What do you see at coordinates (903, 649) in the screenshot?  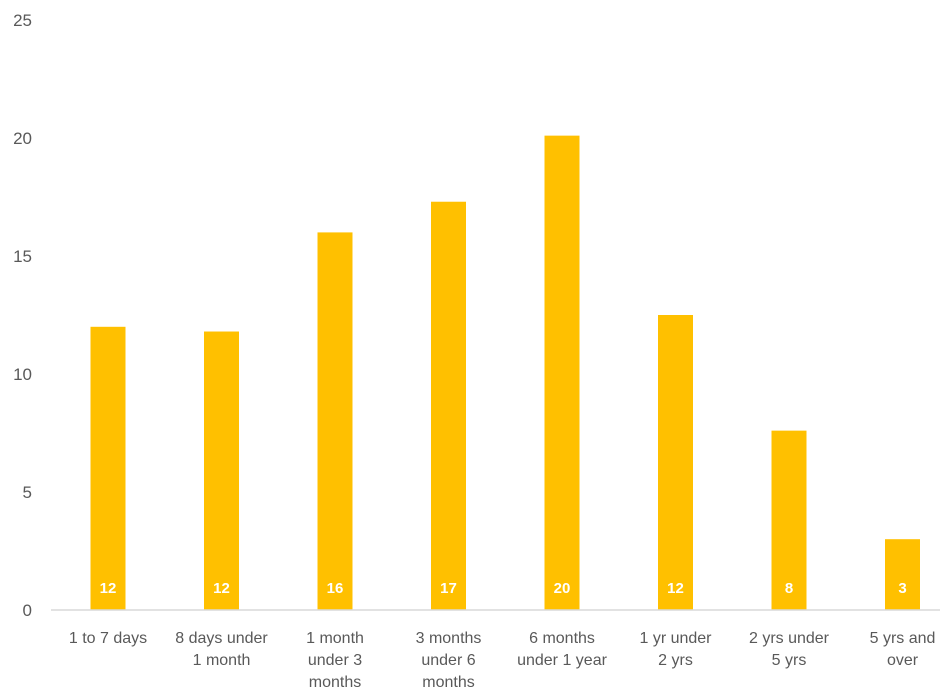 I see `x-tick-label: 5 yrs and over` at bounding box center [903, 649].